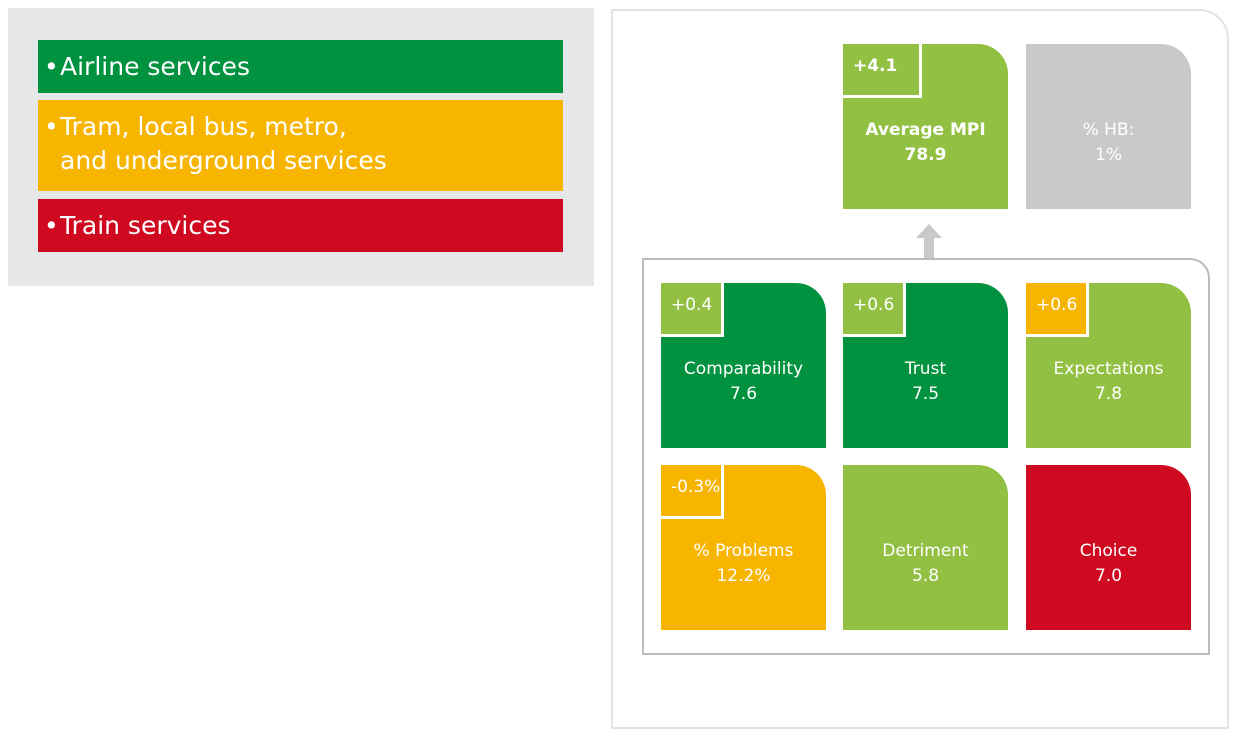 The height and width of the screenshot is (729, 1234). What do you see at coordinates (1108, 130) in the screenshot?
I see `tile-label: % HB:` at bounding box center [1108, 130].